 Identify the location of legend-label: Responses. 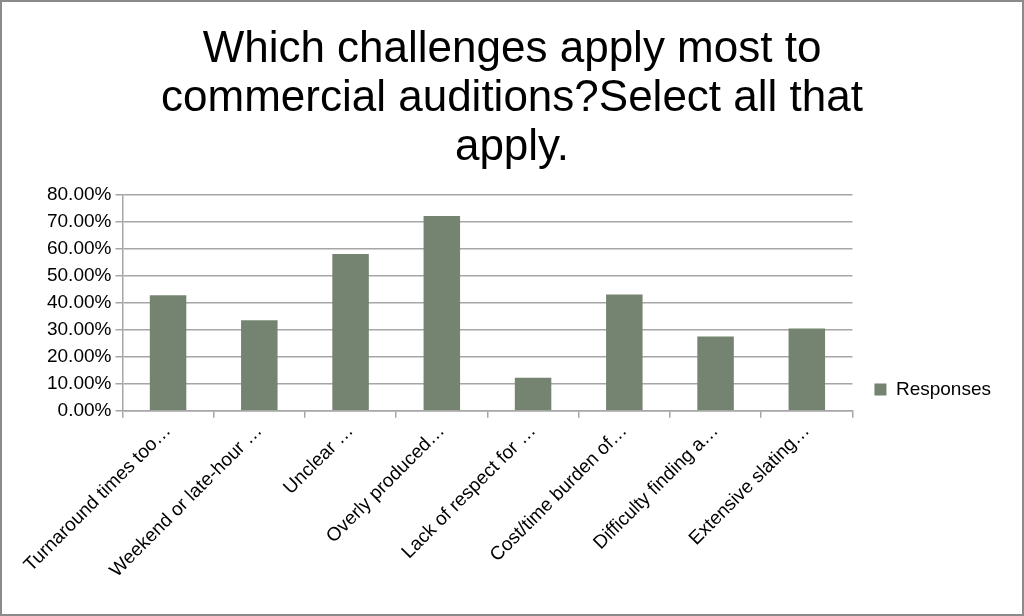
(943, 388).